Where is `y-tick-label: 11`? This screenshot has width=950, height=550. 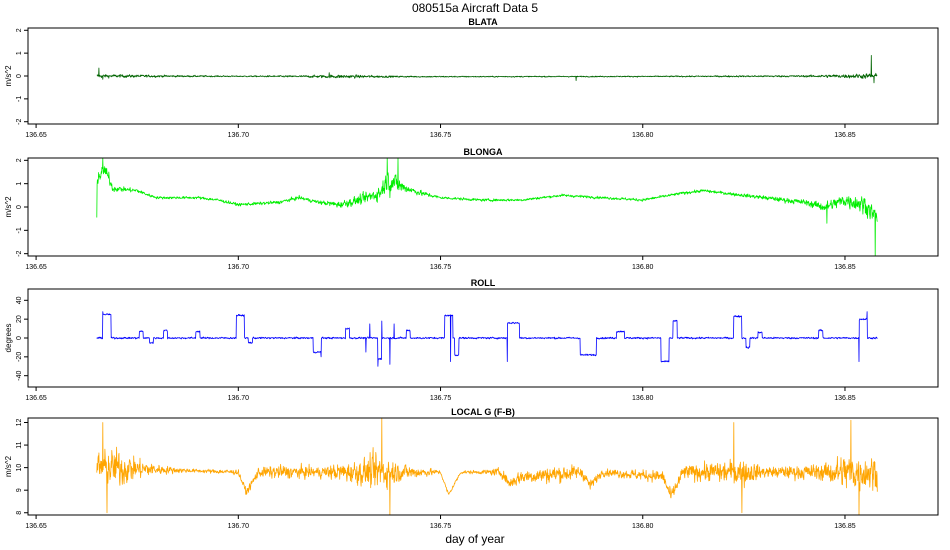
y-tick-label: 11 is located at coordinates (19, 444).